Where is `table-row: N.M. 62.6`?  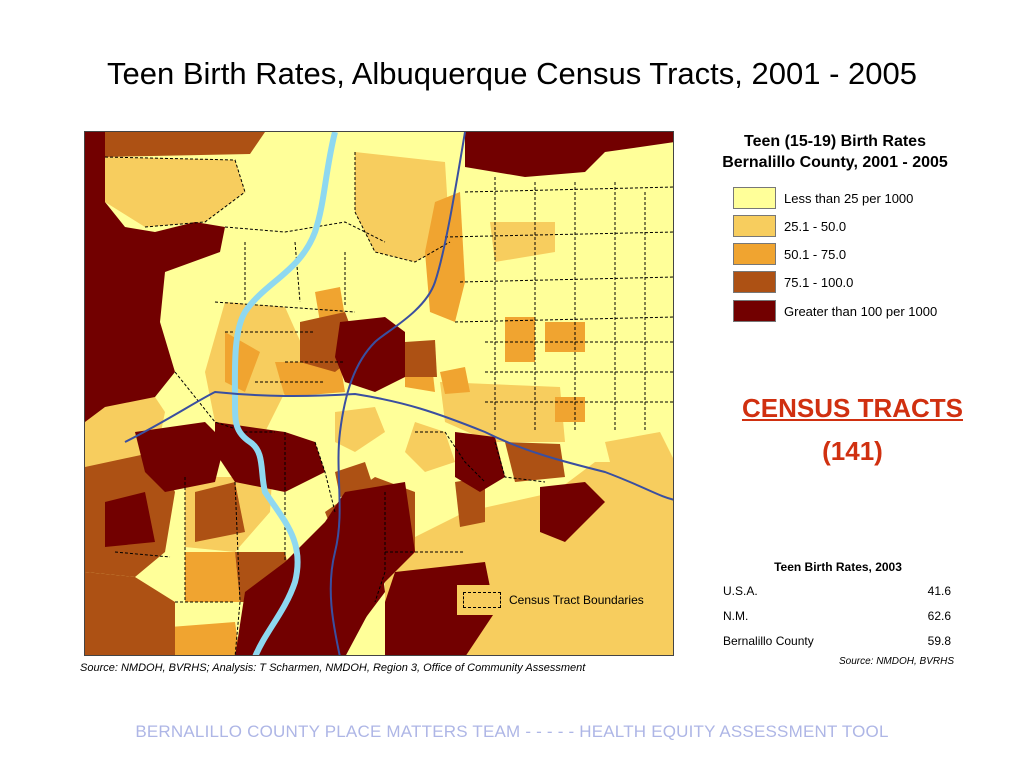
table-row: N.M. 62.6 is located at coordinates (838, 615).